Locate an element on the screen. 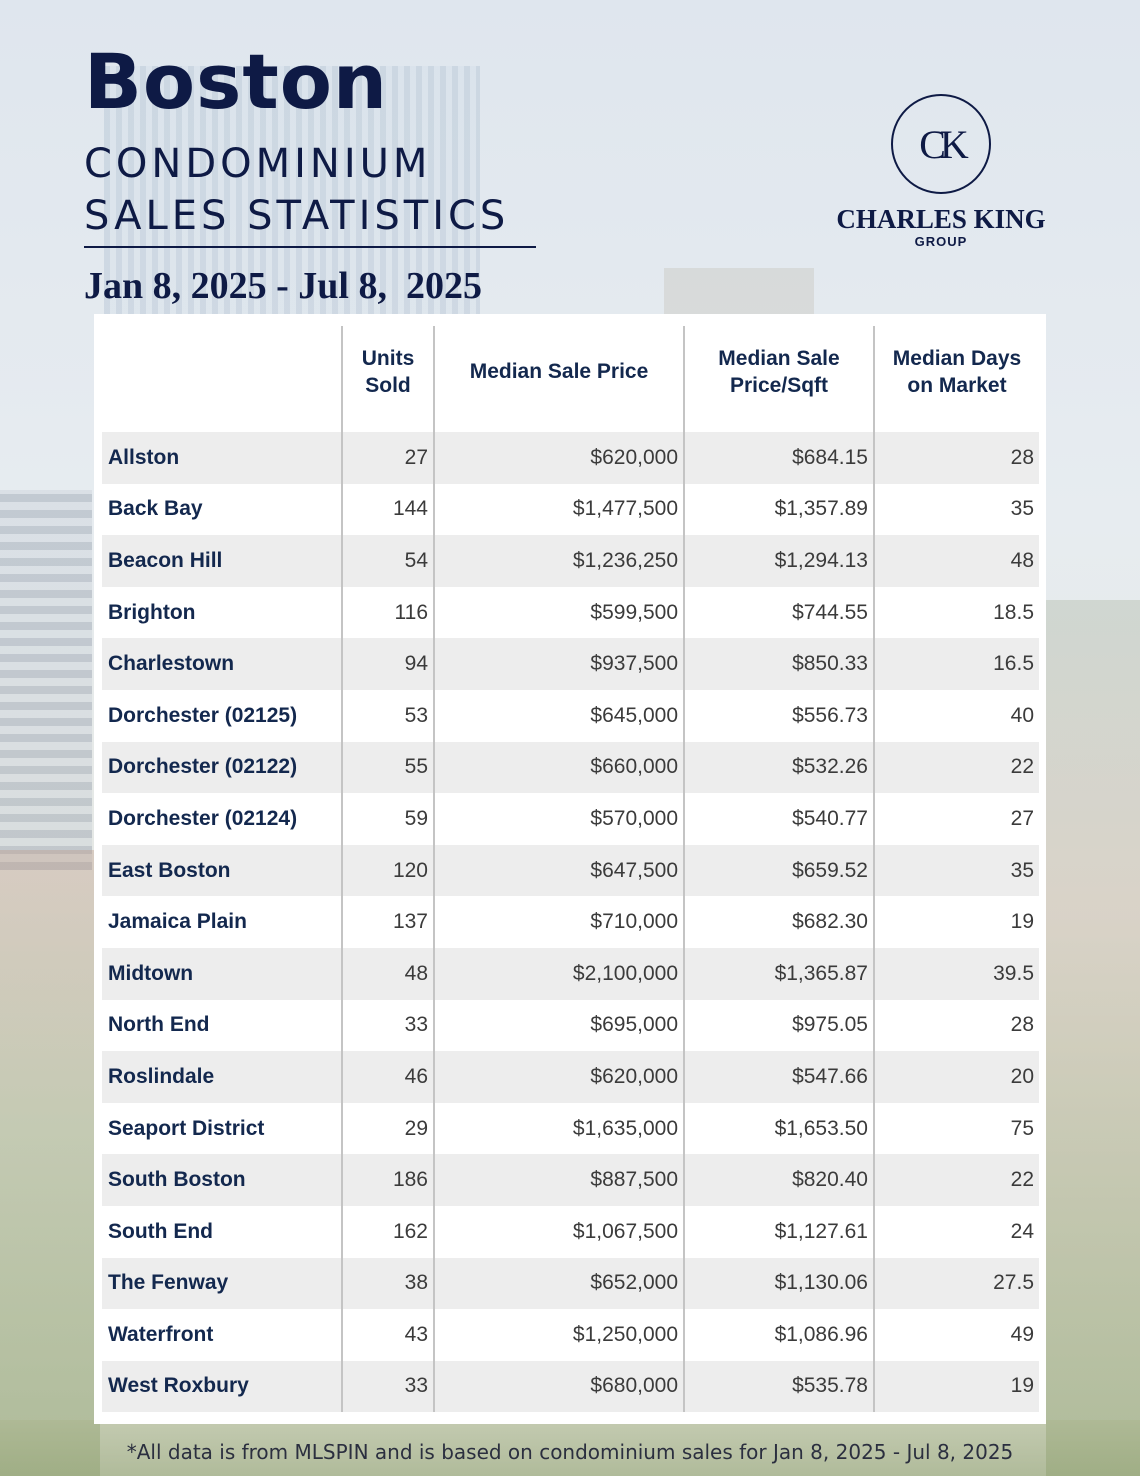  cell-price: $695,000 is located at coordinates (558, 1025).